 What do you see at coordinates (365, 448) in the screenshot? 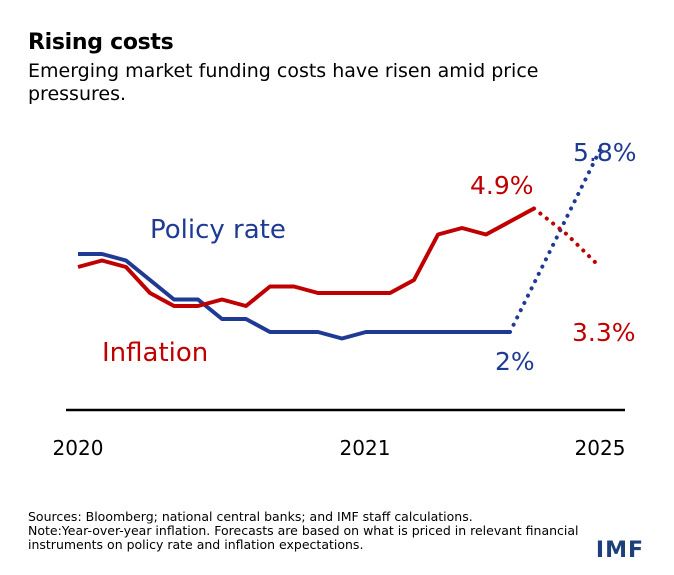
I see `x-tick-2021: 2021` at bounding box center [365, 448].